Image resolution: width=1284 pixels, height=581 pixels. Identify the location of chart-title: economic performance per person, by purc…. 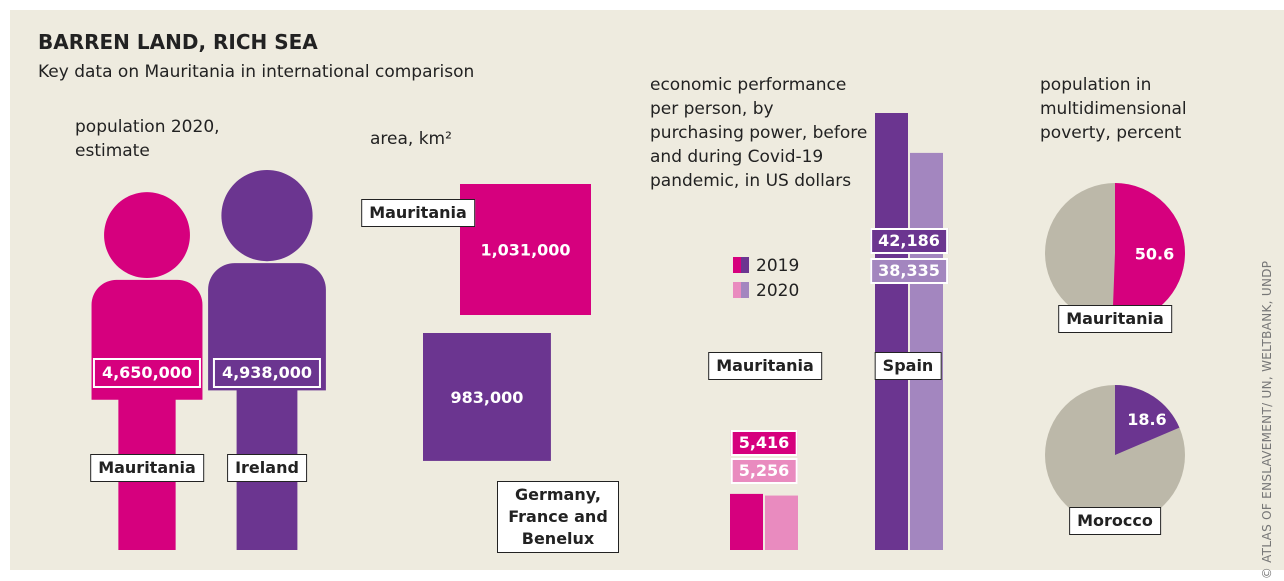
(759, 133).